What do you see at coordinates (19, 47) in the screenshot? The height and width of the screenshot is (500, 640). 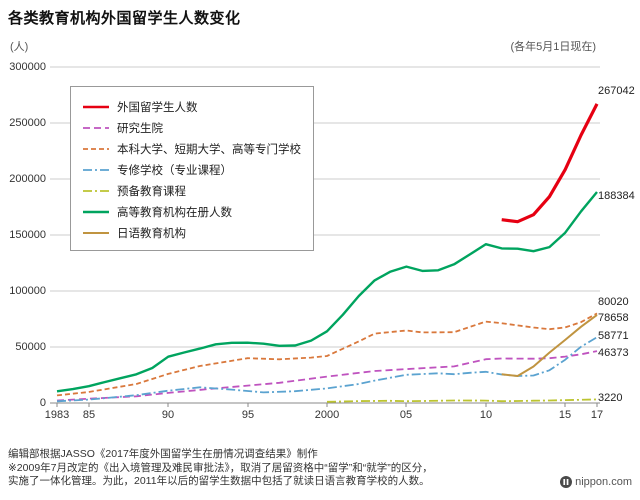 I see `y-axis-unit-label: (人)` at bounding box center [19, 47].